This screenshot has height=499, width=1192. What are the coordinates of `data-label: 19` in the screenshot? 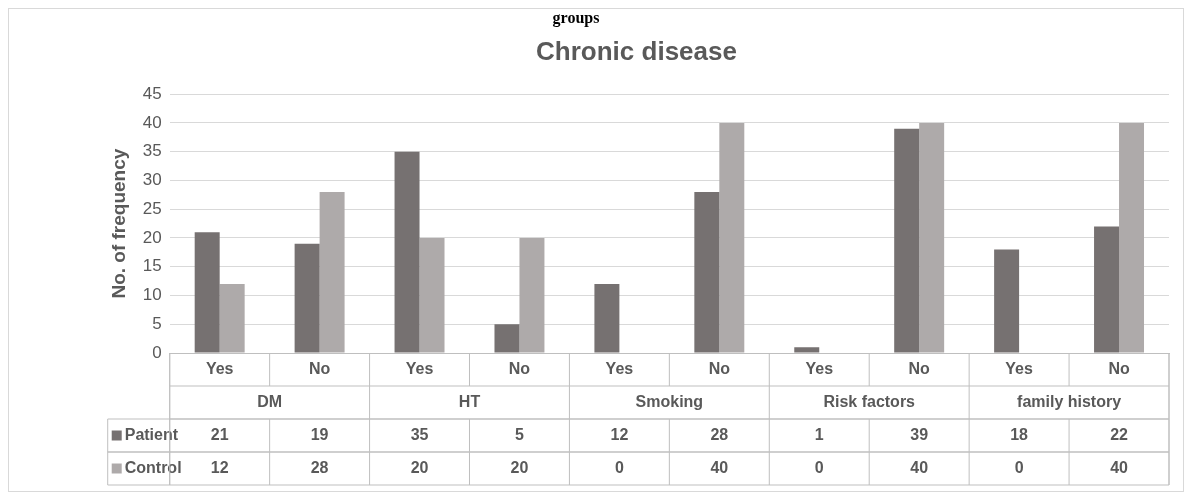 It's located at (319, 434).